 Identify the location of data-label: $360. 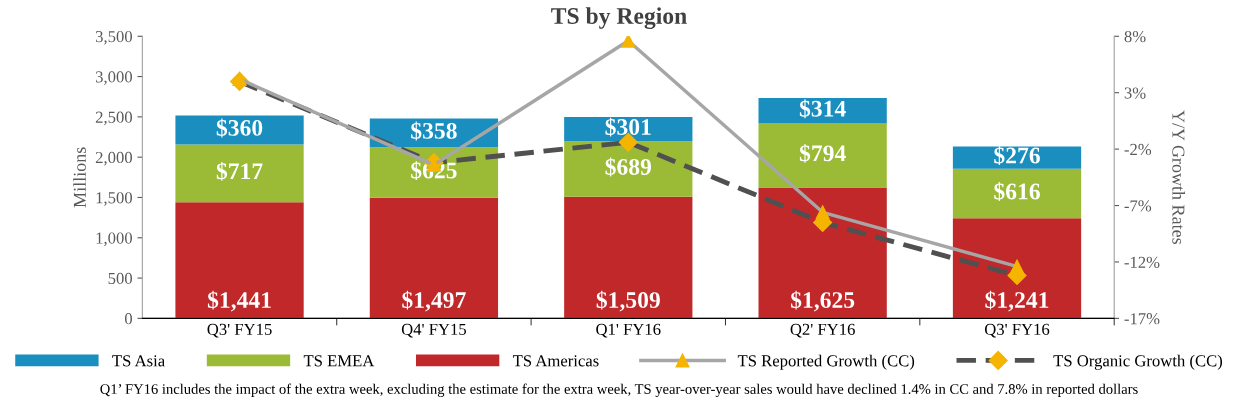
(239, 128).